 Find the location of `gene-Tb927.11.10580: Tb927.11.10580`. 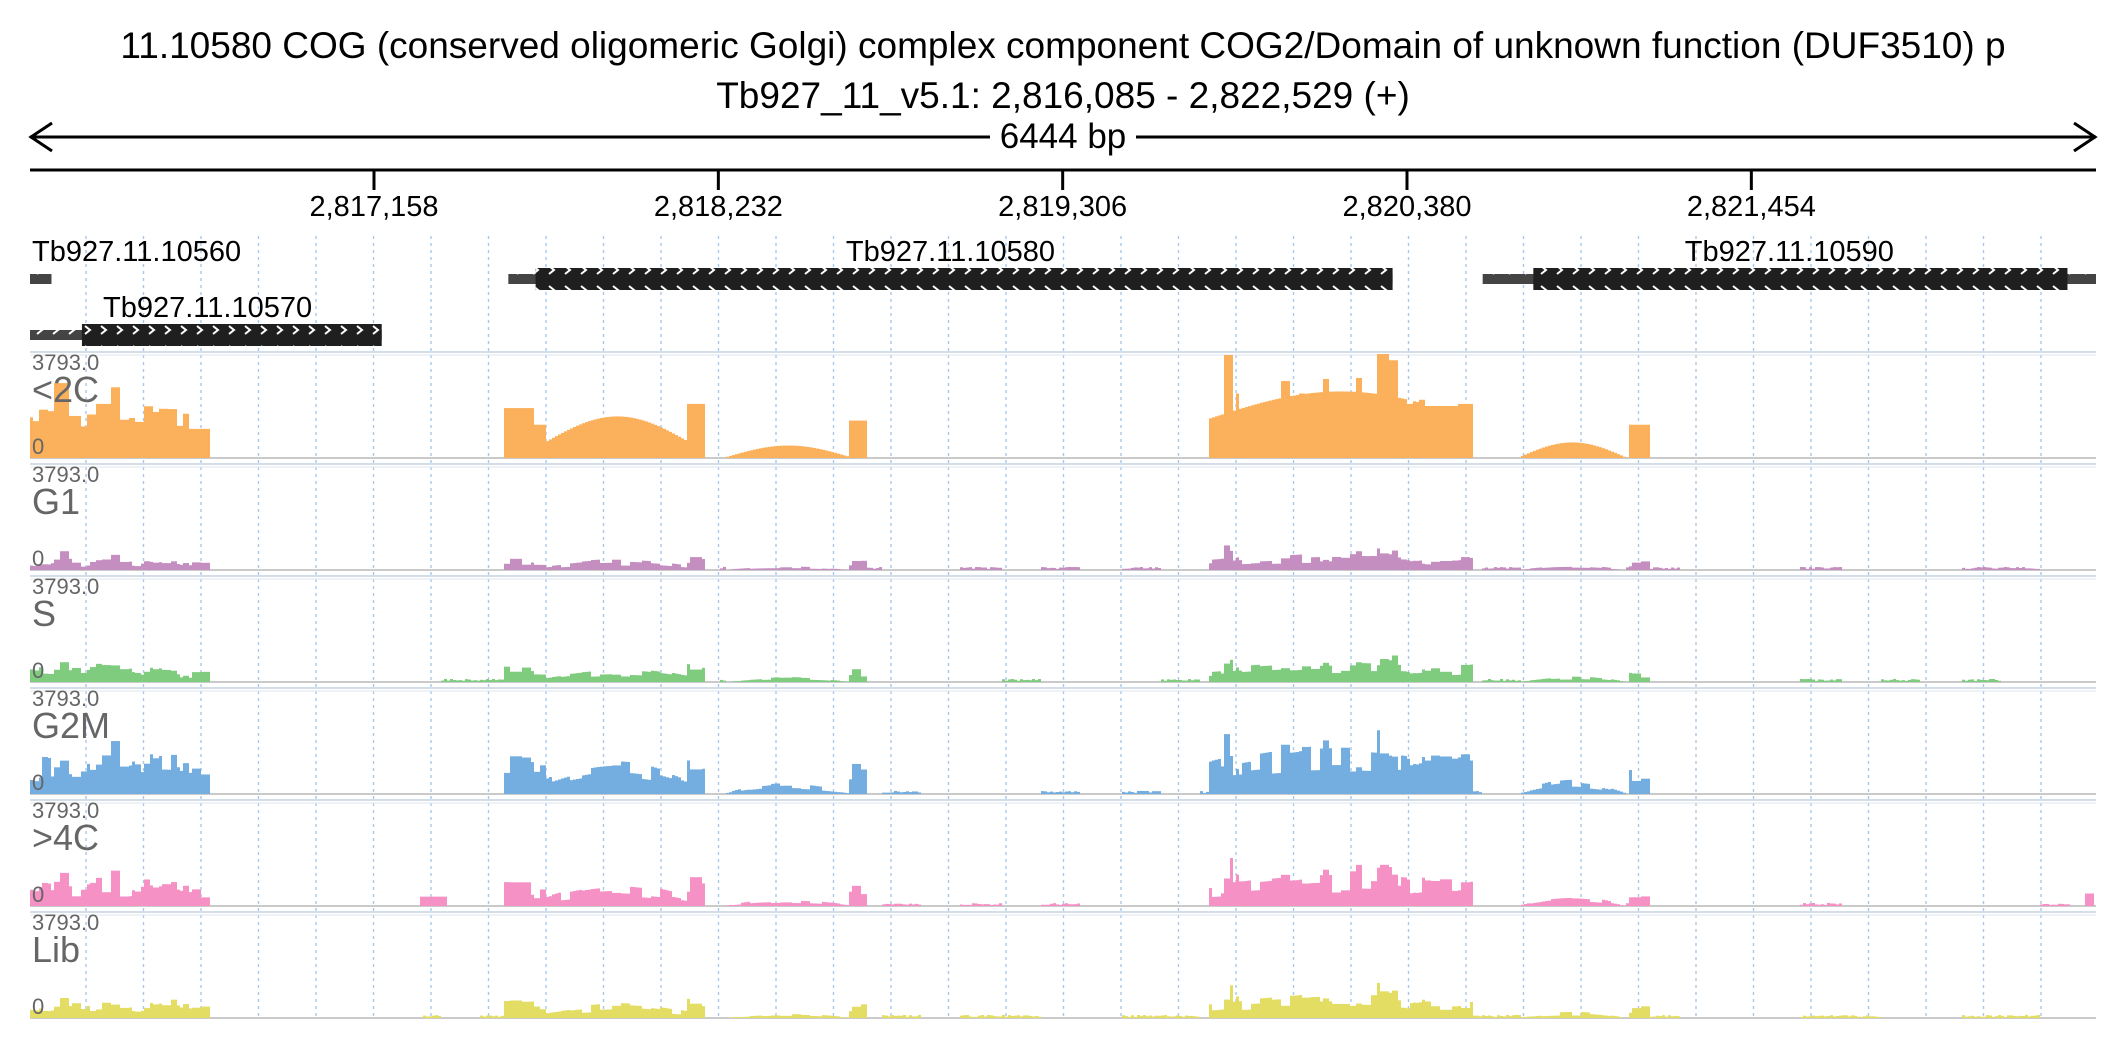

gene-Tb927.11.10580: Tb927.11.10580 is located at coordinates (950, 263).